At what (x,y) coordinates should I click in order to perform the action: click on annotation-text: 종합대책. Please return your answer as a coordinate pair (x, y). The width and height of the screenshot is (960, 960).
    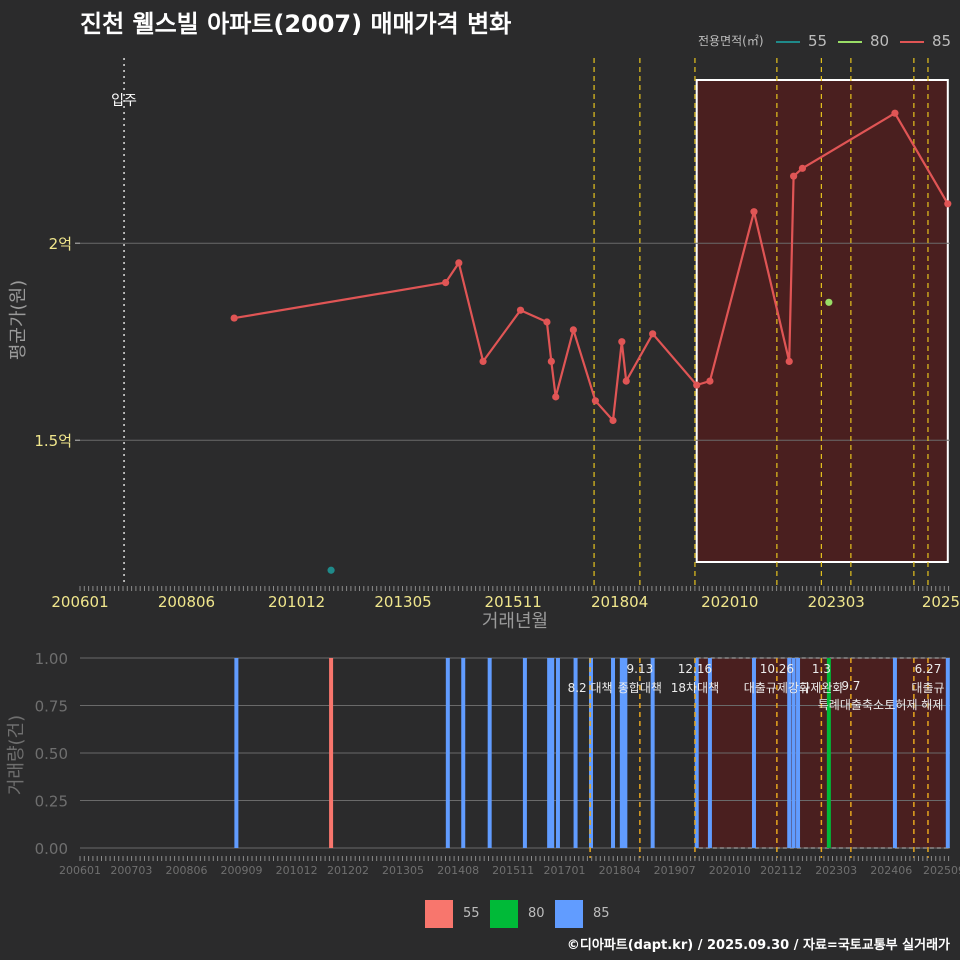
    Looking at the image, I should click on (640, 687).